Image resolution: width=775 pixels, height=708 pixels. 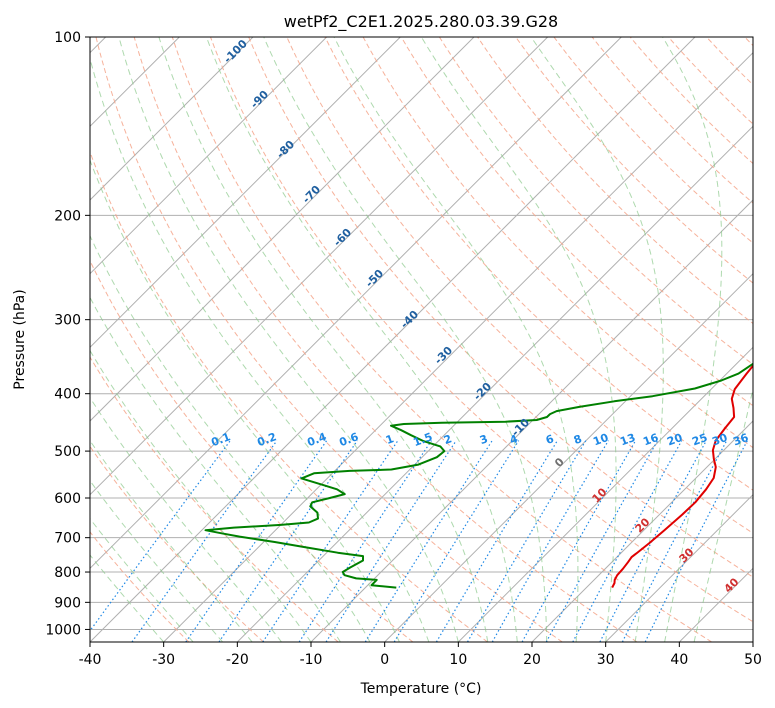 What do you see at coordinates (63, 630) in the screenshot?
I see `y-tick-label: 1000` at bounding box center [63, 630].